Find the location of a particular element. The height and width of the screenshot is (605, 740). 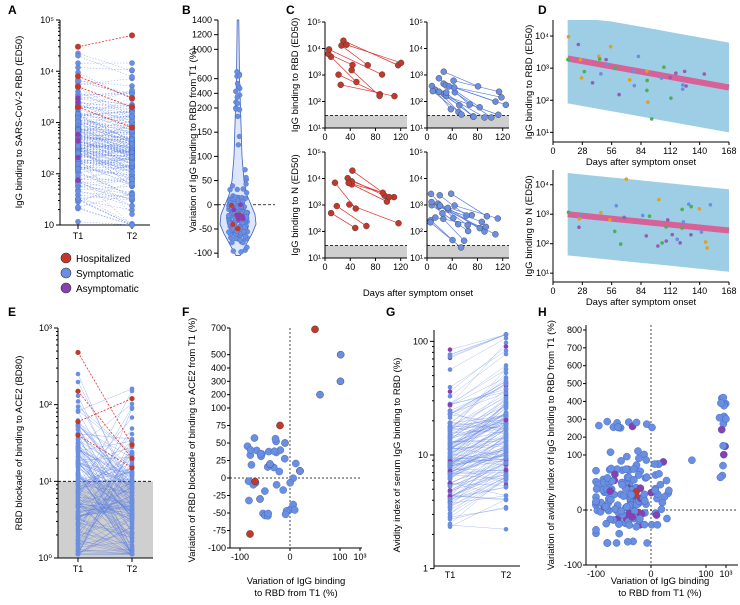

panel-e-hosp-point is located at coordinates (78, 391).